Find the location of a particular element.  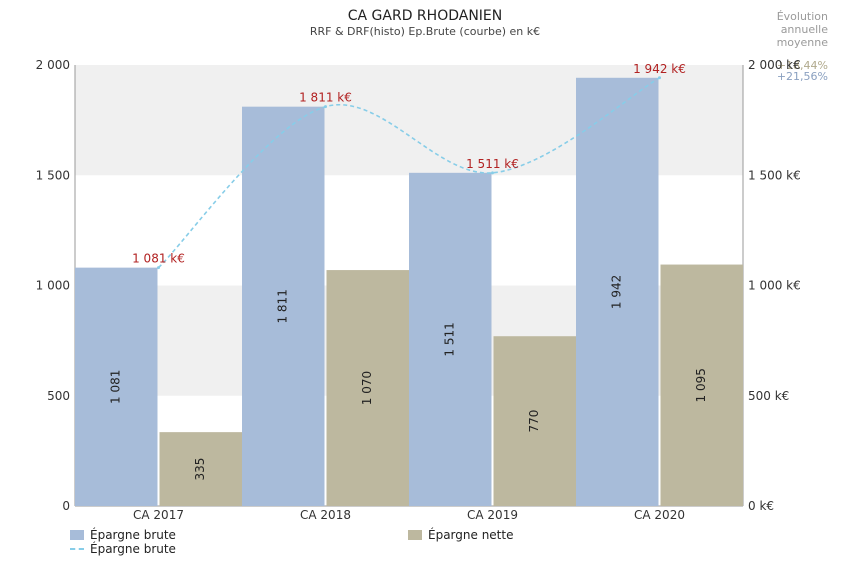

y-tick-label-left: 0 is located at coordinates (66, 506).